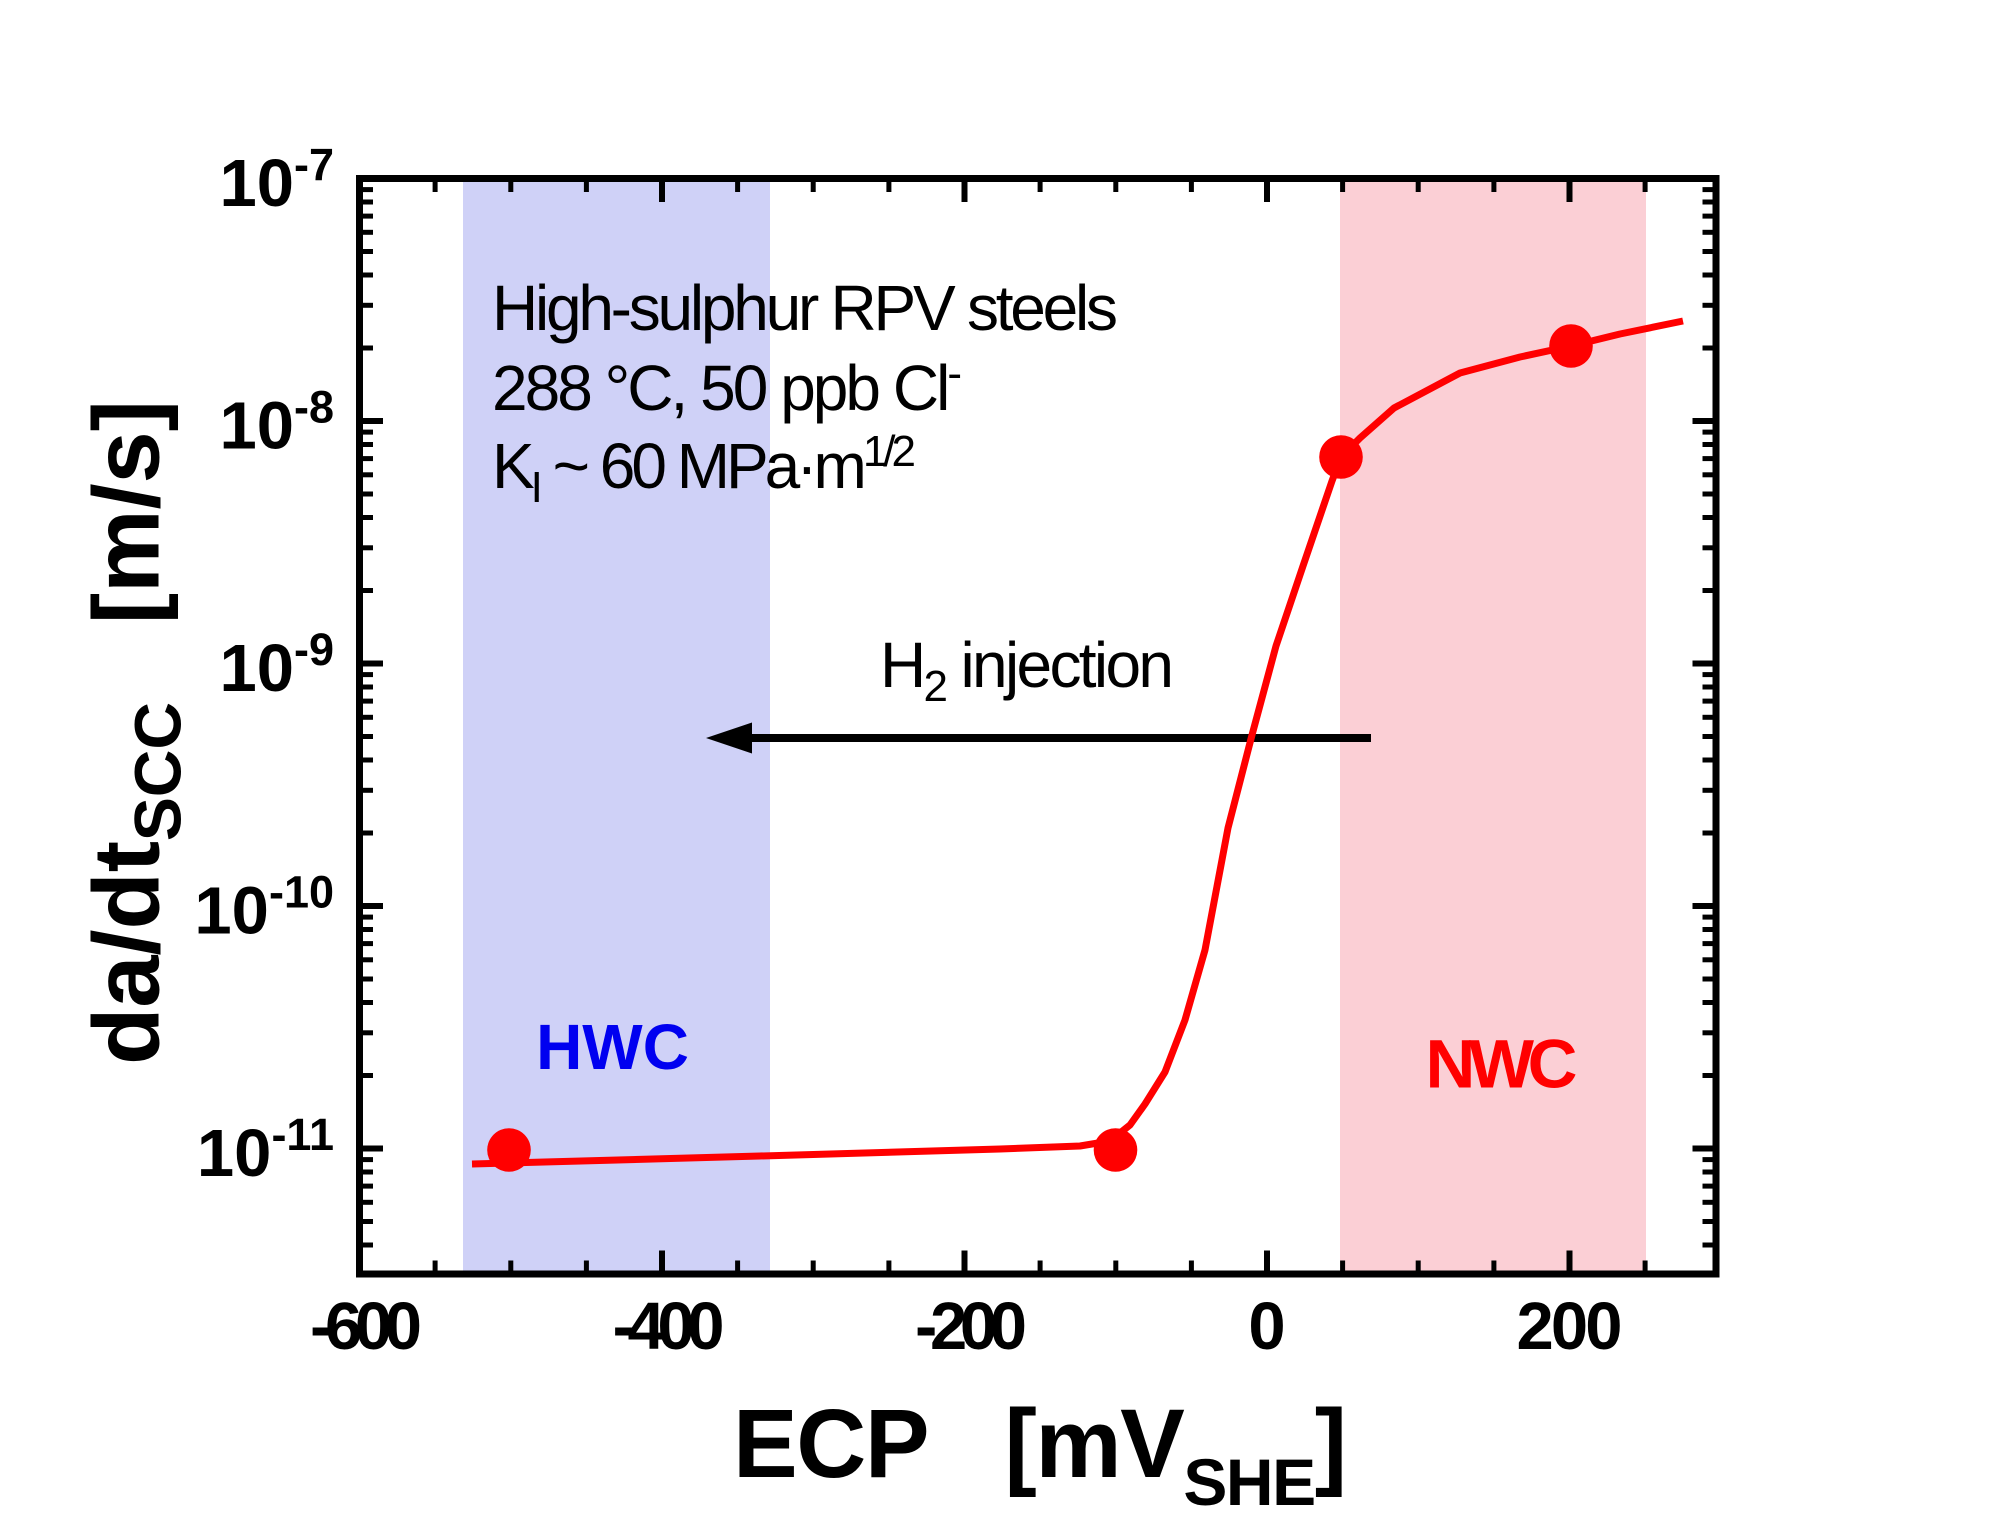 This screenshot has height=1530, width=2000. I want to click on svg-text: 10-7, so click(276, 180).